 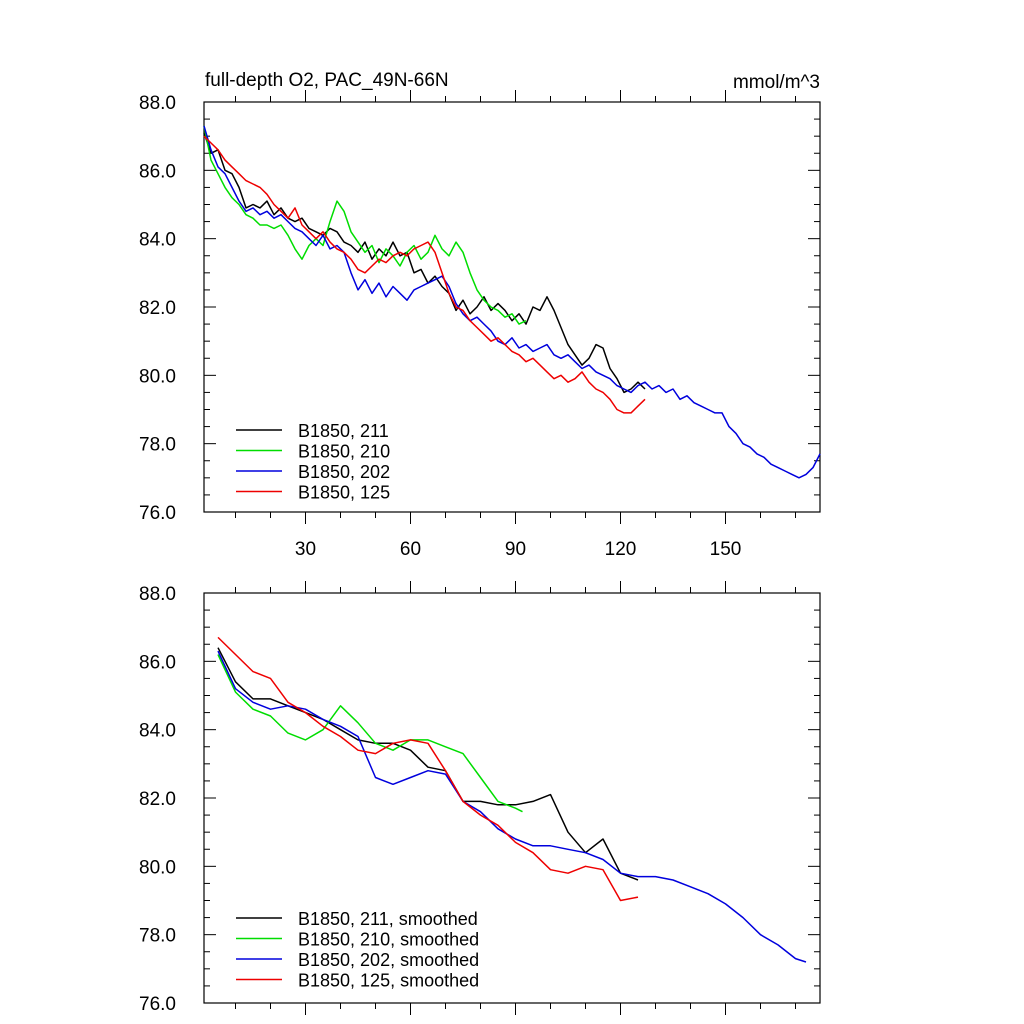 I want to click on legend-label: B1850, 211, smoothed, so click(x=388, y=919).